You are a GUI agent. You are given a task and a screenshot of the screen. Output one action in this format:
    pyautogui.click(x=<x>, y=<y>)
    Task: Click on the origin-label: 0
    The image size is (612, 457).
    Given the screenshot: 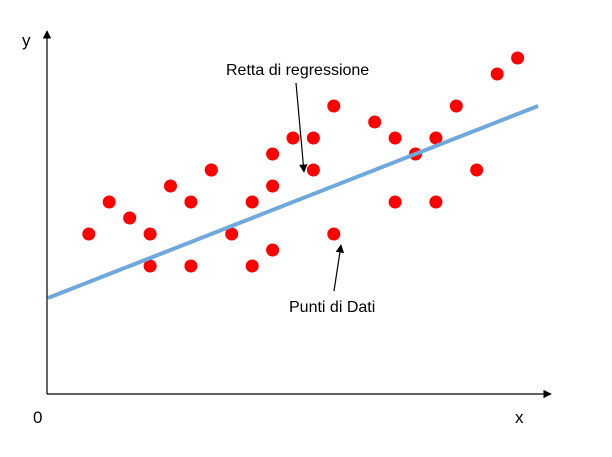 What is the action you would take?
    pyautogui.click(x=38, y=417)
    